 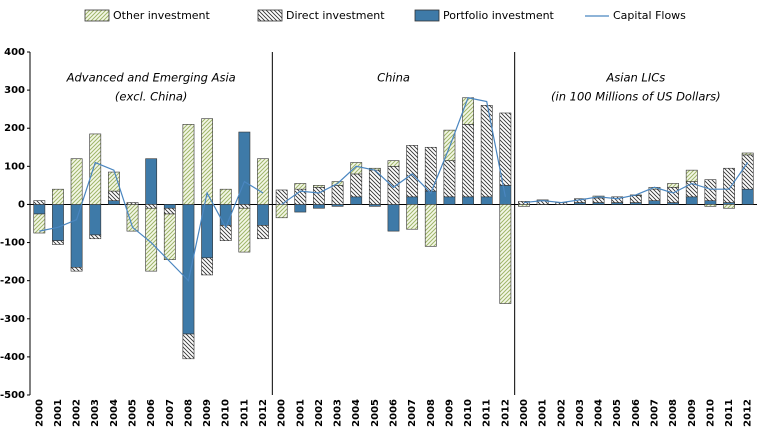 What do you see at coordinates (151, 97) in the screenshot?
I see `panel-subtitle: (excl. China)` at bounding box center [151, 97].